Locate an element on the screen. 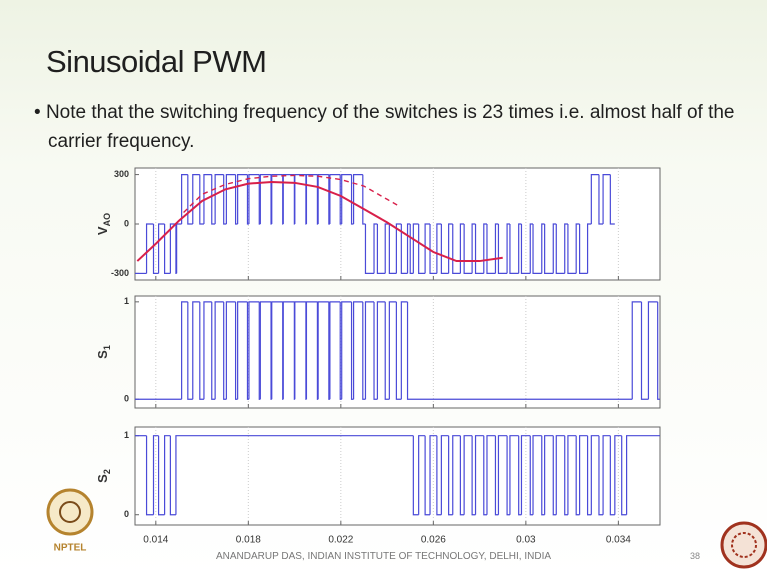  y-axis-label: S2 is located at coordinates (103, 476).